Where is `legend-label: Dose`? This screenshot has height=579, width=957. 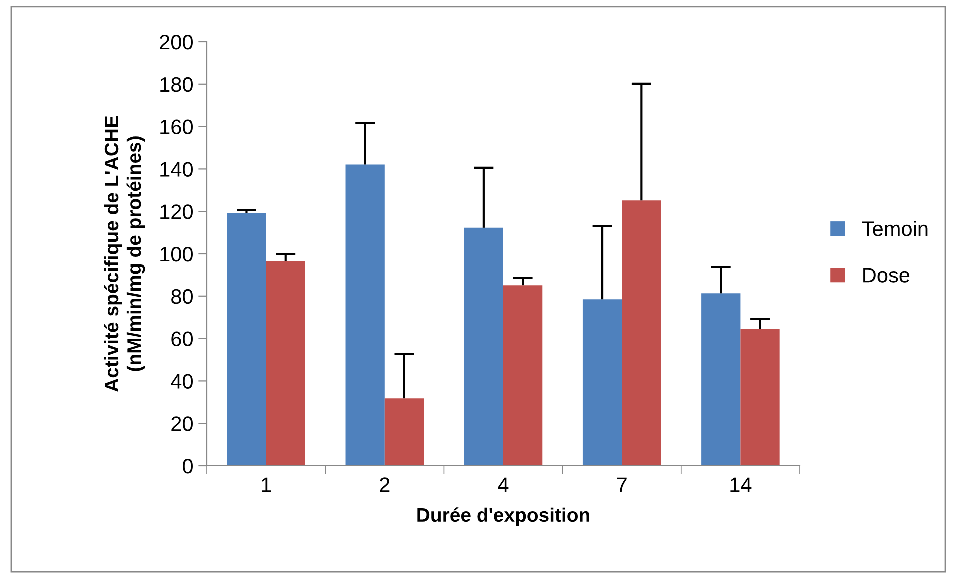 legend-label: Dose is located at coordinates (887, 275).